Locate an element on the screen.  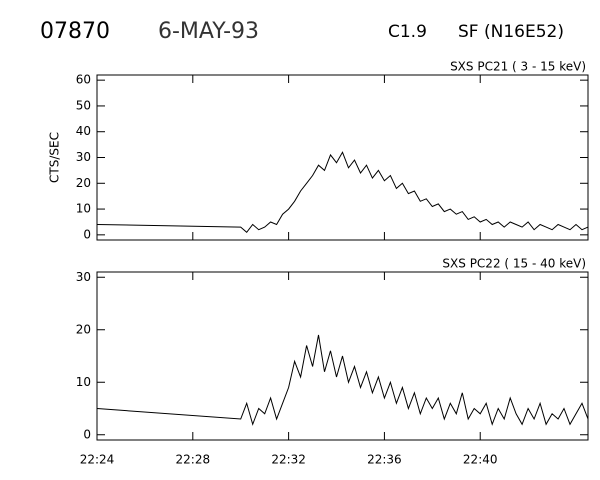
x-tick-label: 22:28 is located at coordinates (193, 460).